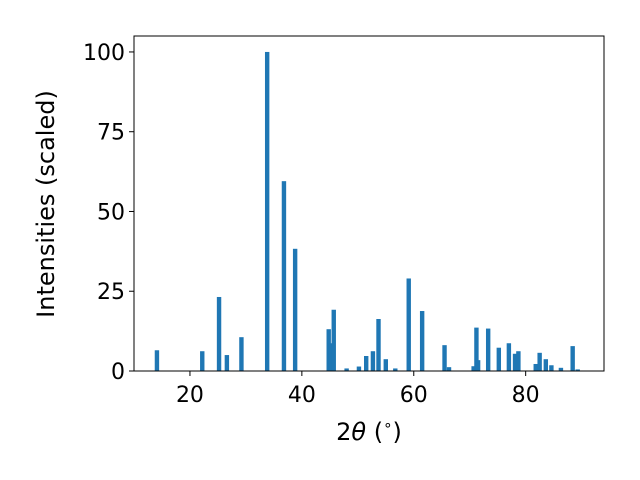 Image resolution: width=640 pixels, height=480 pixels. Describe the element at coordinates (104, 53) in the screenshot. I see `y-tick-label-4: 100` at that location.